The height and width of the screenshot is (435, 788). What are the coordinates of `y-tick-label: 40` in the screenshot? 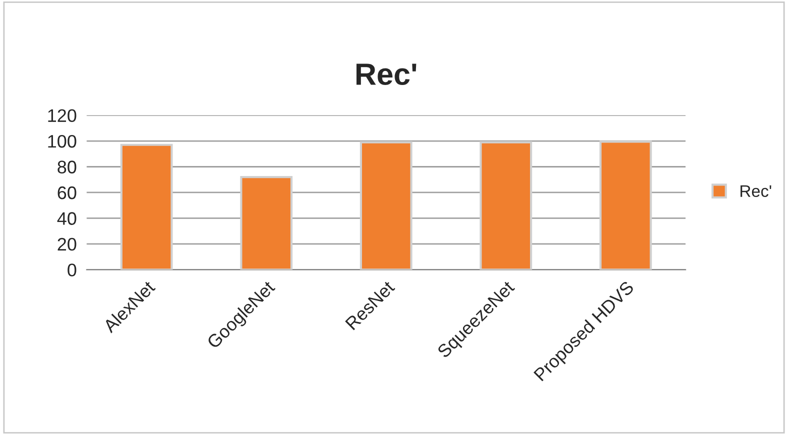 It's located at (66, 218).